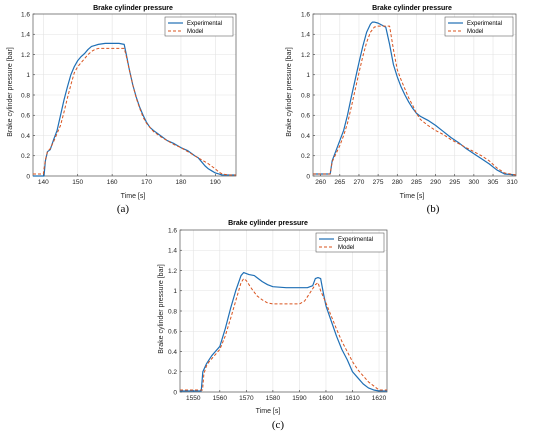 Image resolution: width=550 pixels, height=434 pixels. What do you see at coordinates (412, 196) in the screenshot?
I see `x-axis-label-b: Time [s]` at bounding box center [412, 196].